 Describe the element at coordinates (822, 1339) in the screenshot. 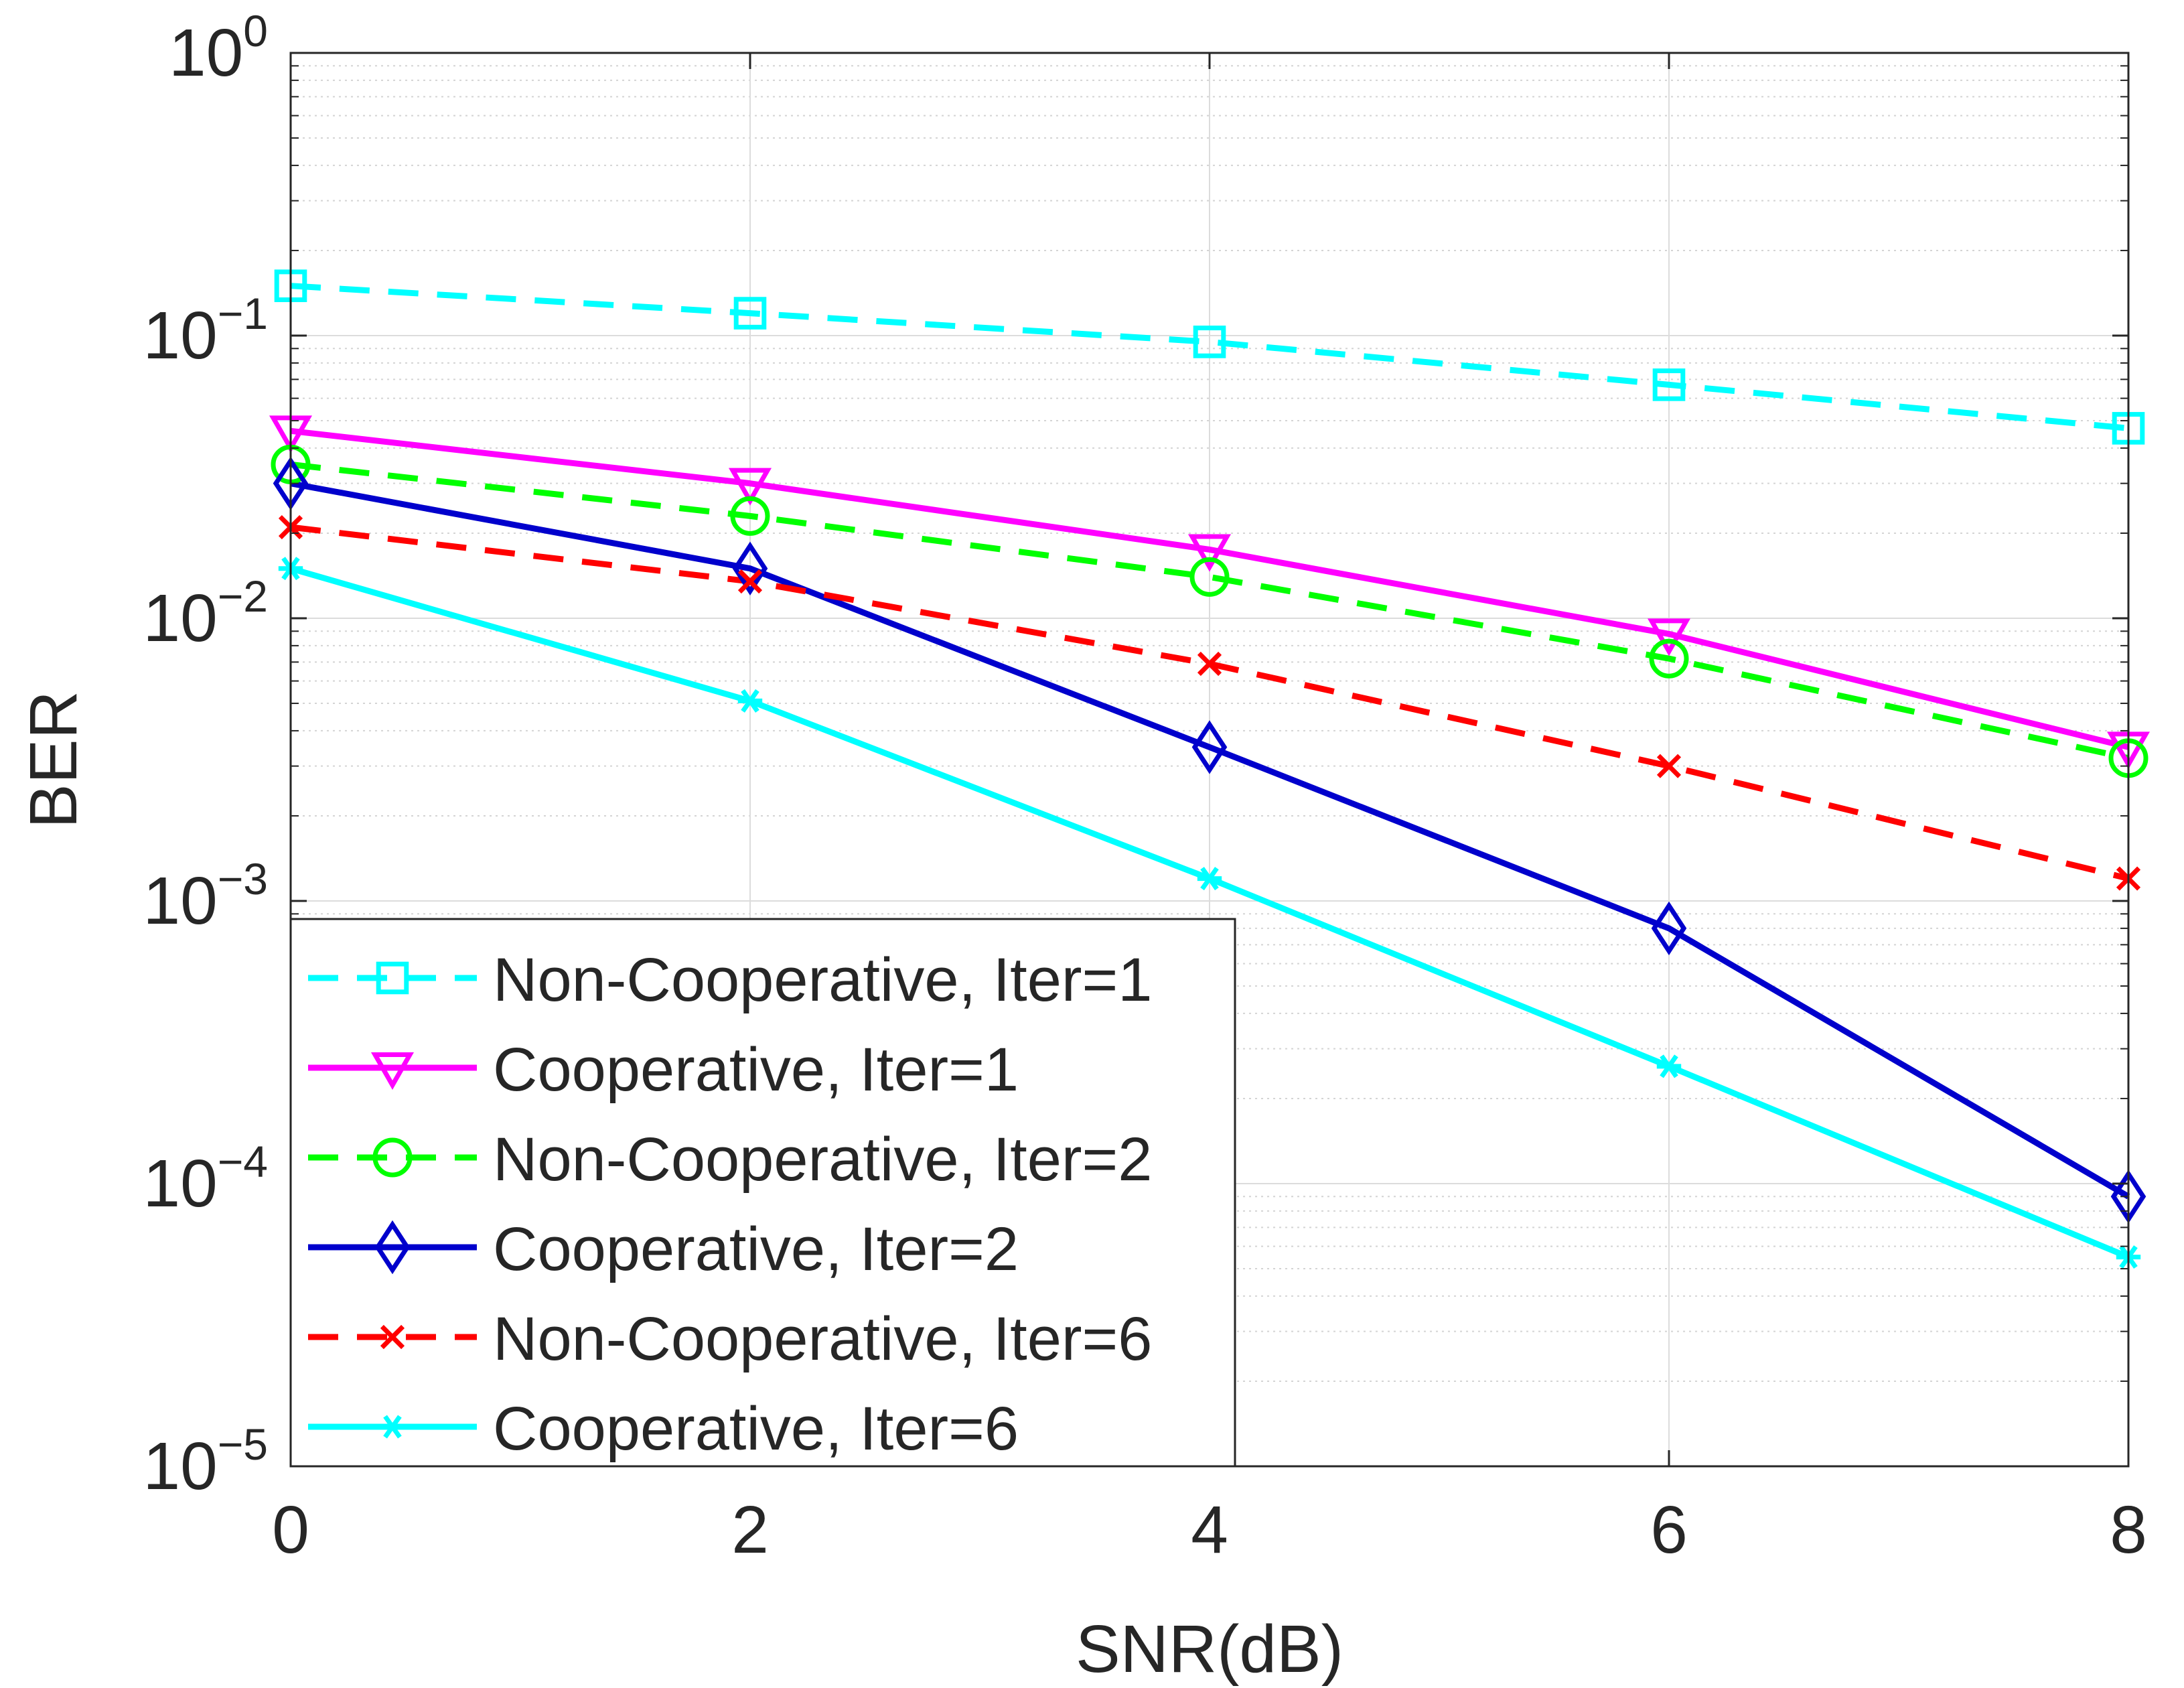

I see `legend-label-5: Non-Cooperative, Iter=6` at that location.